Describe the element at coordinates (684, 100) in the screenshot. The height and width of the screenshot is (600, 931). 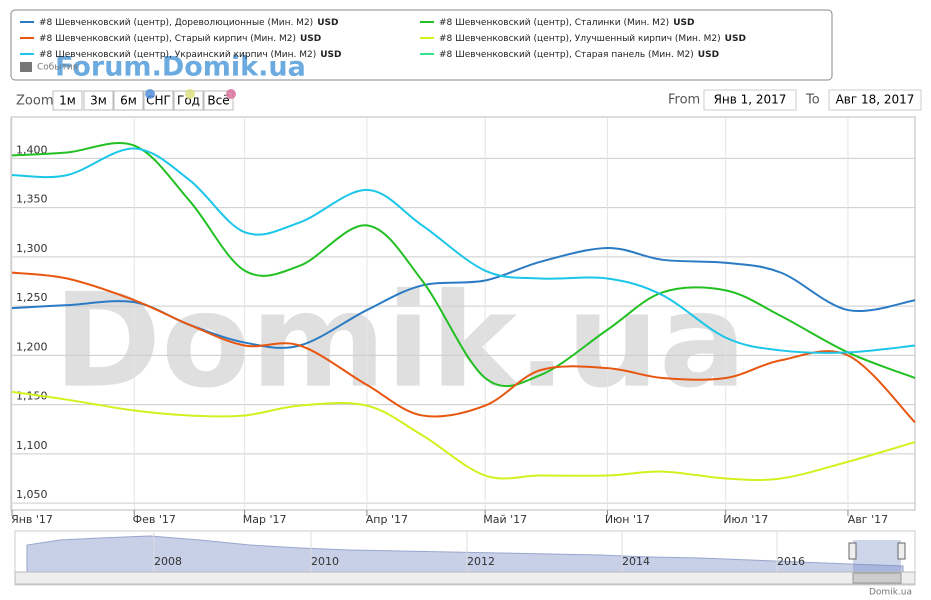
I see `from-label: From` at that location.